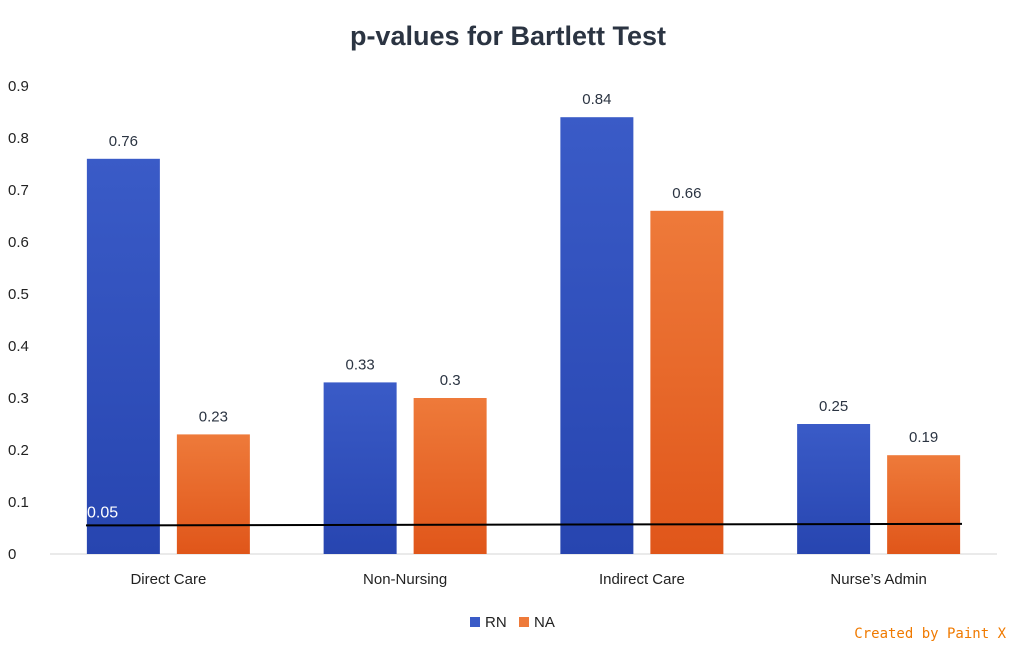 The image size is (1022, 648). Describe the element at coordinates (642, 579) in the screenshot. I see `x-category-label: Indirect Care` at that location.